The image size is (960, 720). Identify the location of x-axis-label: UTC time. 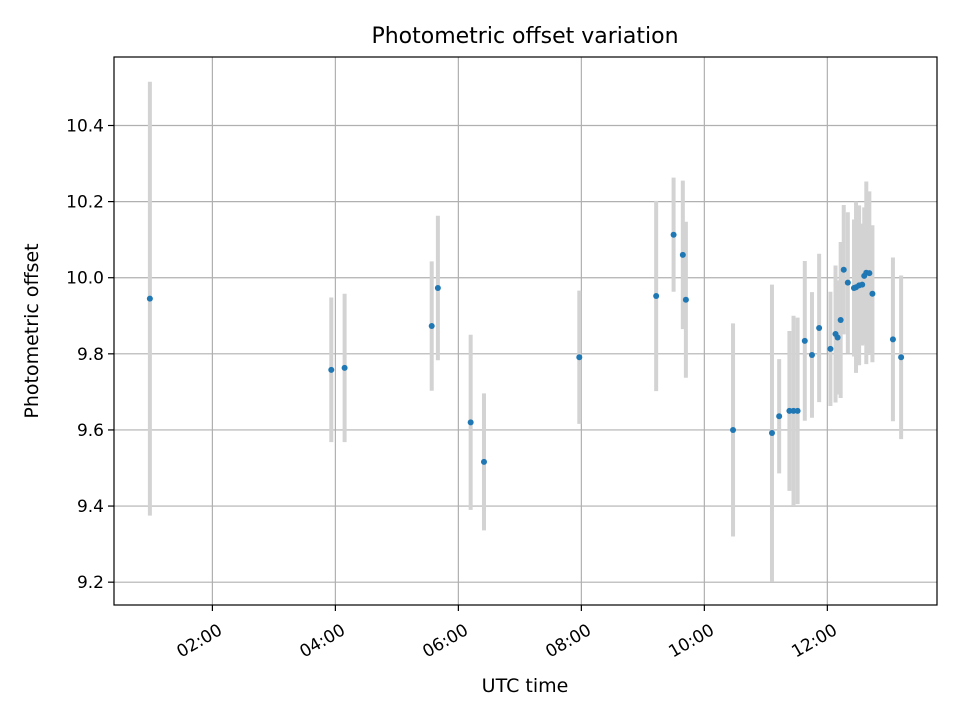
(525, 686).